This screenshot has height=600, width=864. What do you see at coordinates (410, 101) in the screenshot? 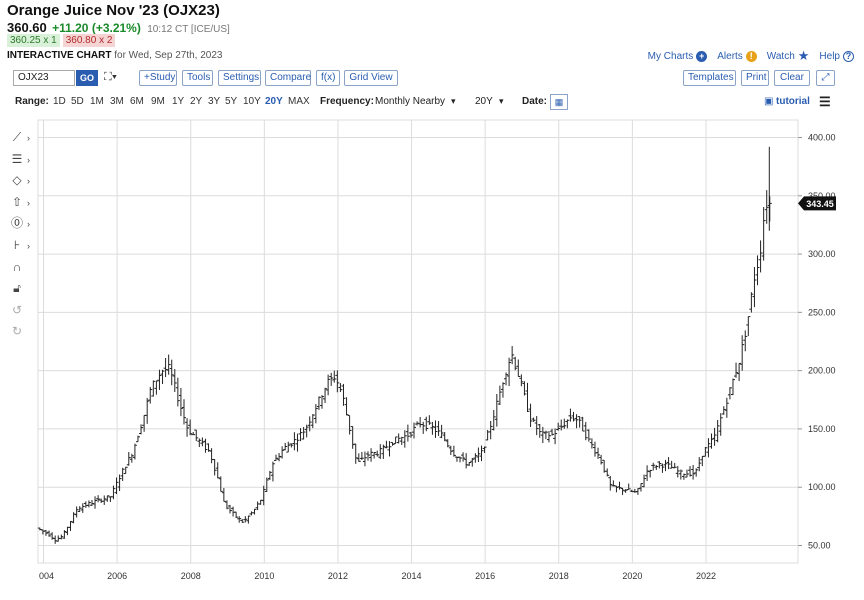
I see `frequency-select: Monthly Nearby` at bounding box center [410, 101].